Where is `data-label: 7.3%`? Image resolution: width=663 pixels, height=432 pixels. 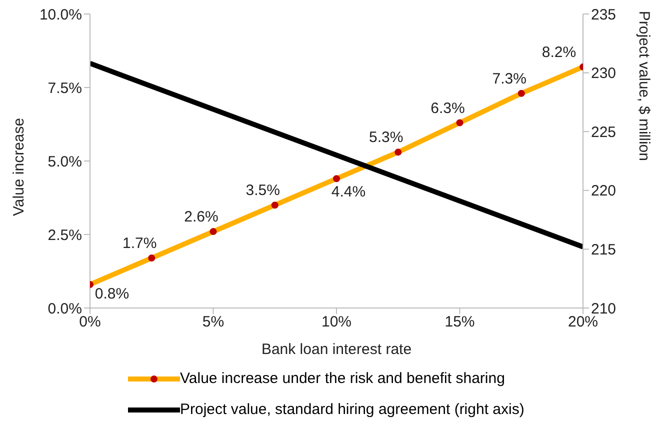
data-label: 7.3% is located at coordinates (509, 79).